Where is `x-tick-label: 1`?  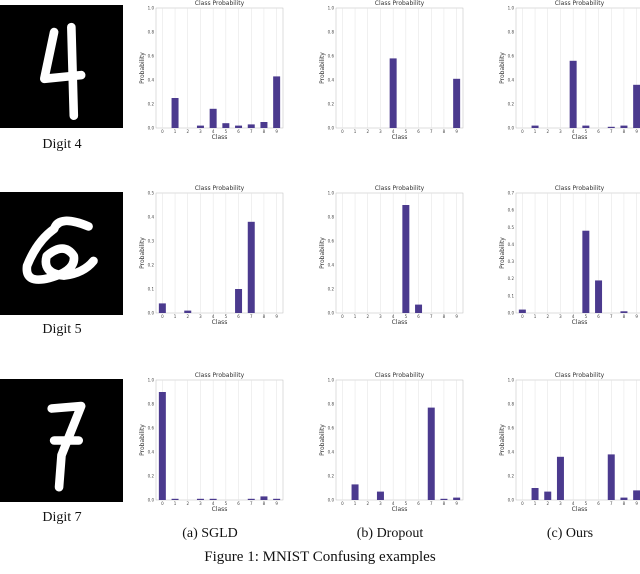 x-tick-label: 1 is located at coordinates (535, 316).